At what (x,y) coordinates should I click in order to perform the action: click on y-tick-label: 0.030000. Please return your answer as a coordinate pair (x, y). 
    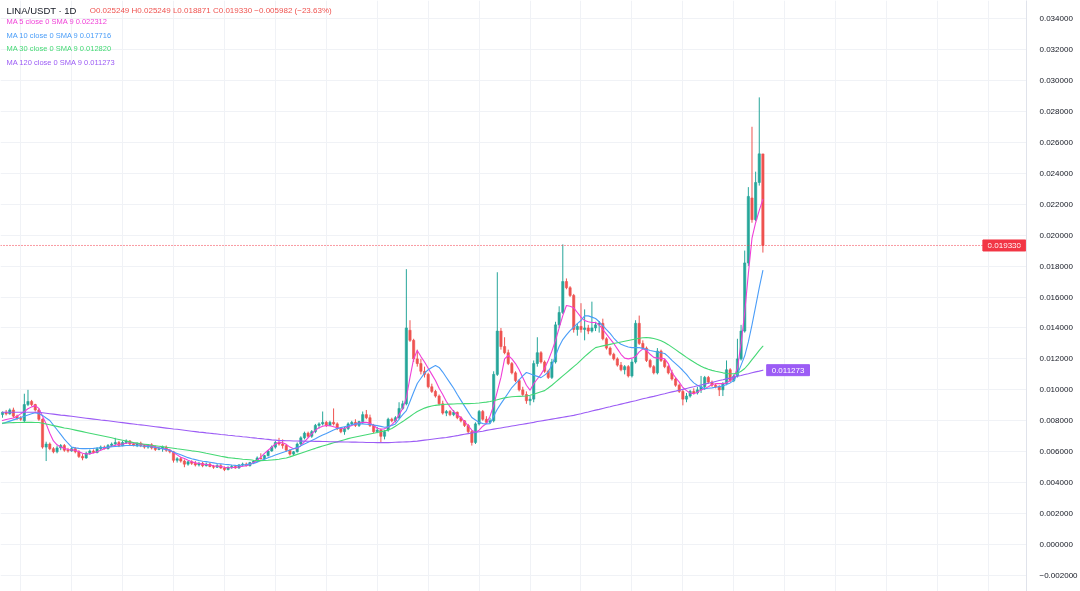
    Looking at the image, I should click on (1056, 80).